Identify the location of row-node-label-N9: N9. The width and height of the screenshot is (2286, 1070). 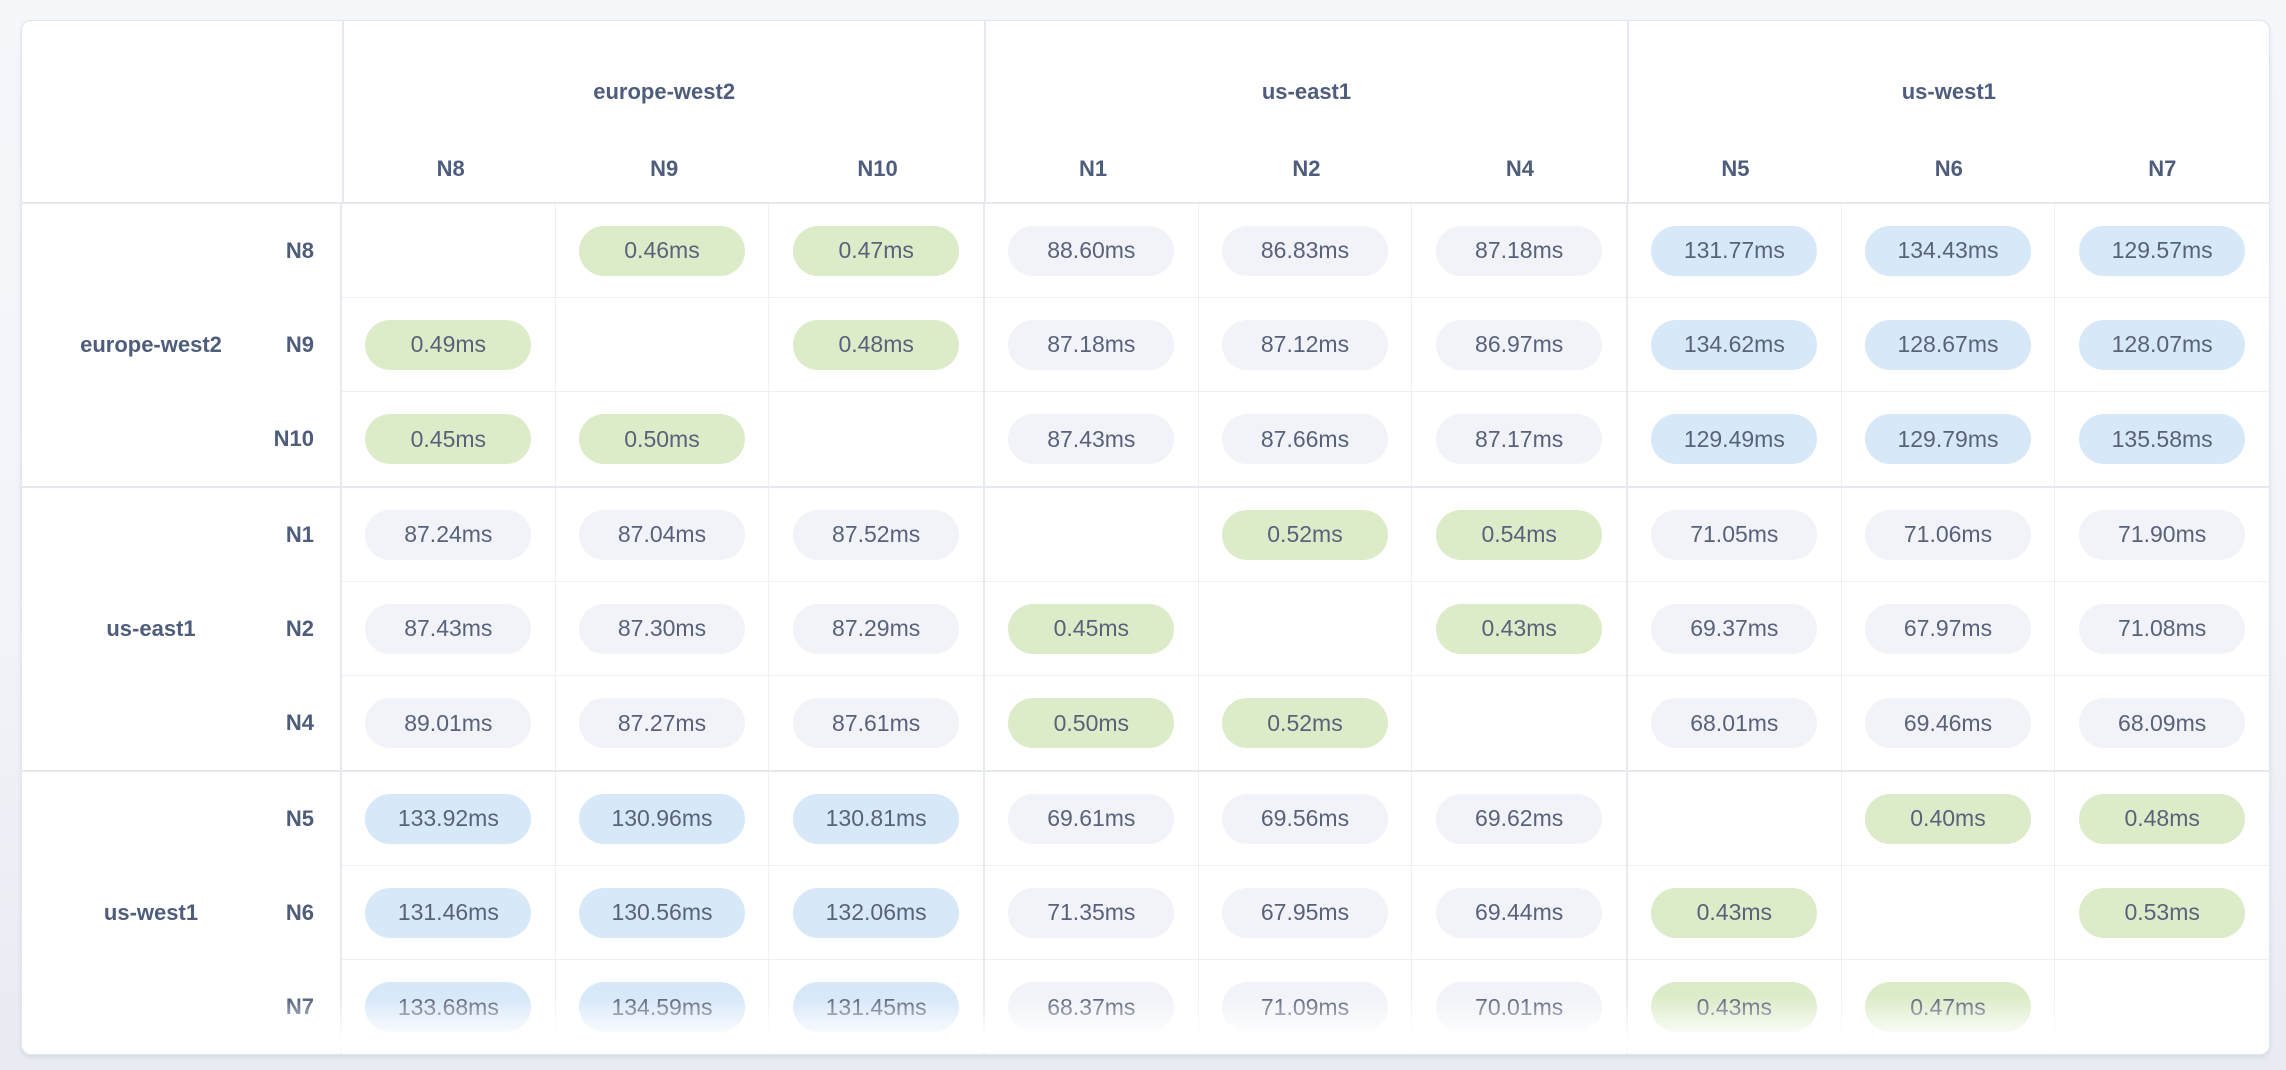
(299, 344).